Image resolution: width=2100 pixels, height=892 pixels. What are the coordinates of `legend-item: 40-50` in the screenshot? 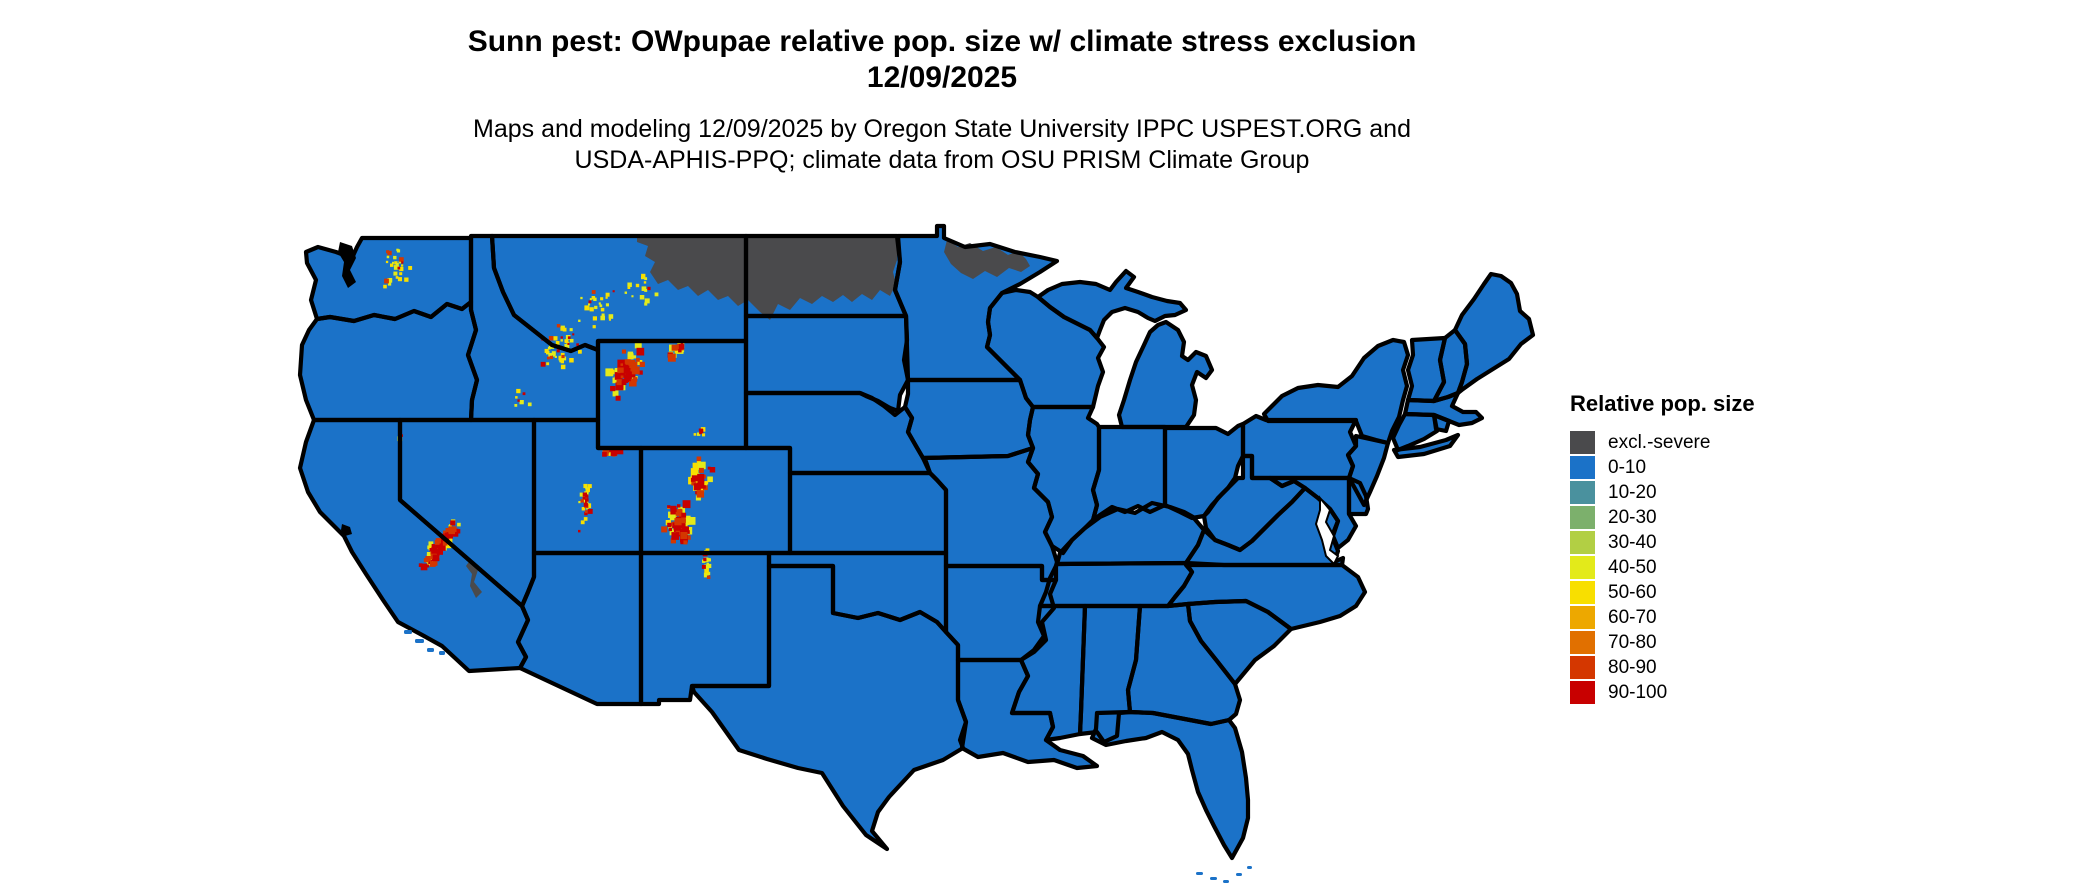 It's located at (1720, 567).